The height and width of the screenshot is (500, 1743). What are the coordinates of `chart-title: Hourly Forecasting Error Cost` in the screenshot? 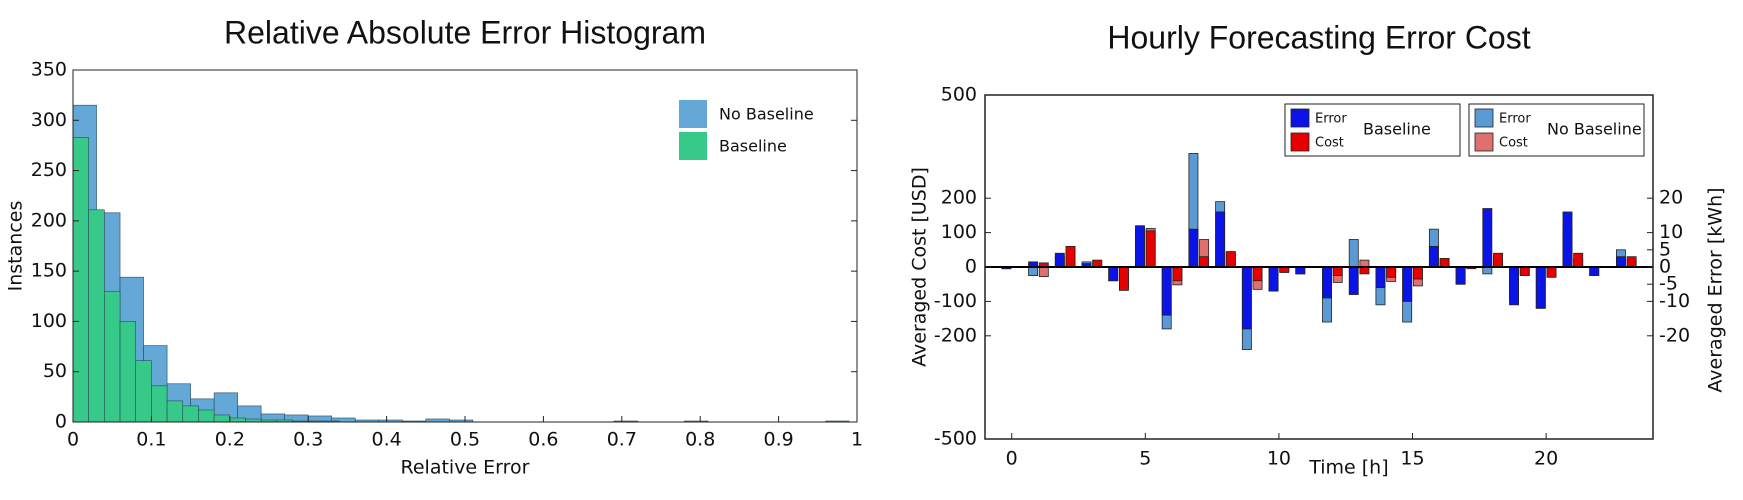 It's located at (1318, 37).